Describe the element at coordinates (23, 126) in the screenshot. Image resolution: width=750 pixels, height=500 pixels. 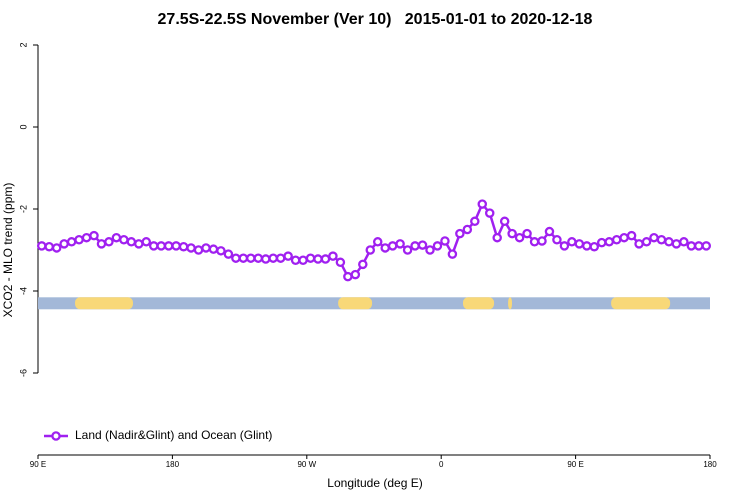
I see `y-tick-label: 0` at that location.